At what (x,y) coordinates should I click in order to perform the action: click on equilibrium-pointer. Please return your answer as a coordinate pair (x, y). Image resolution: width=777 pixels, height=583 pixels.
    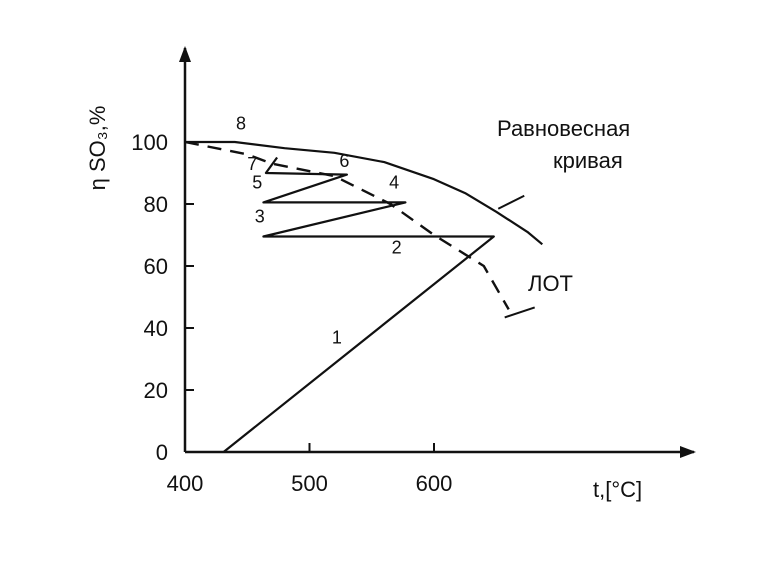
    Looking at the image, I should click on (511, 202).